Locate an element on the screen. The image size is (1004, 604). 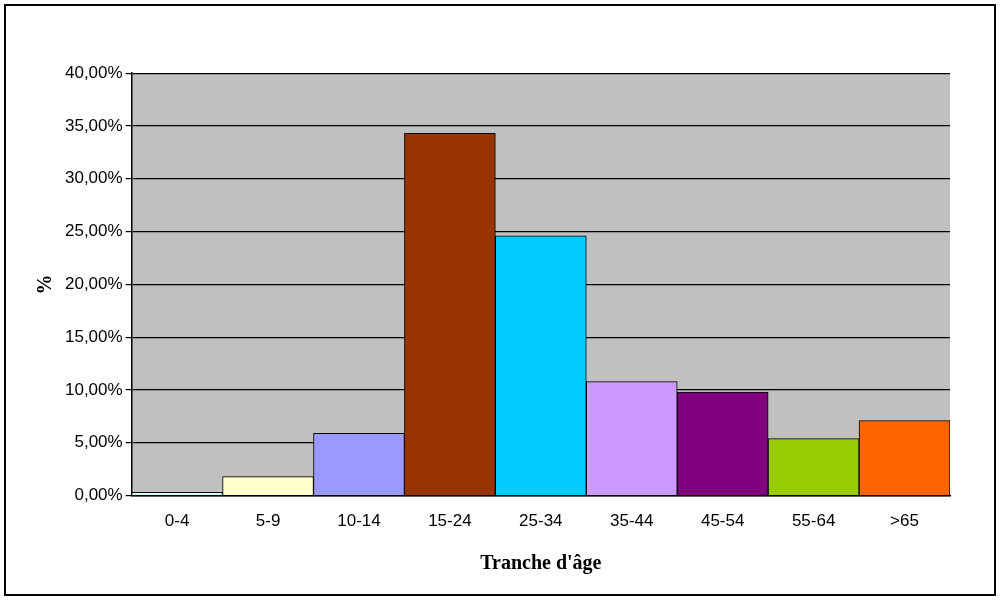
x-tick-label: 5-9 is located at coordinates (268, 521).